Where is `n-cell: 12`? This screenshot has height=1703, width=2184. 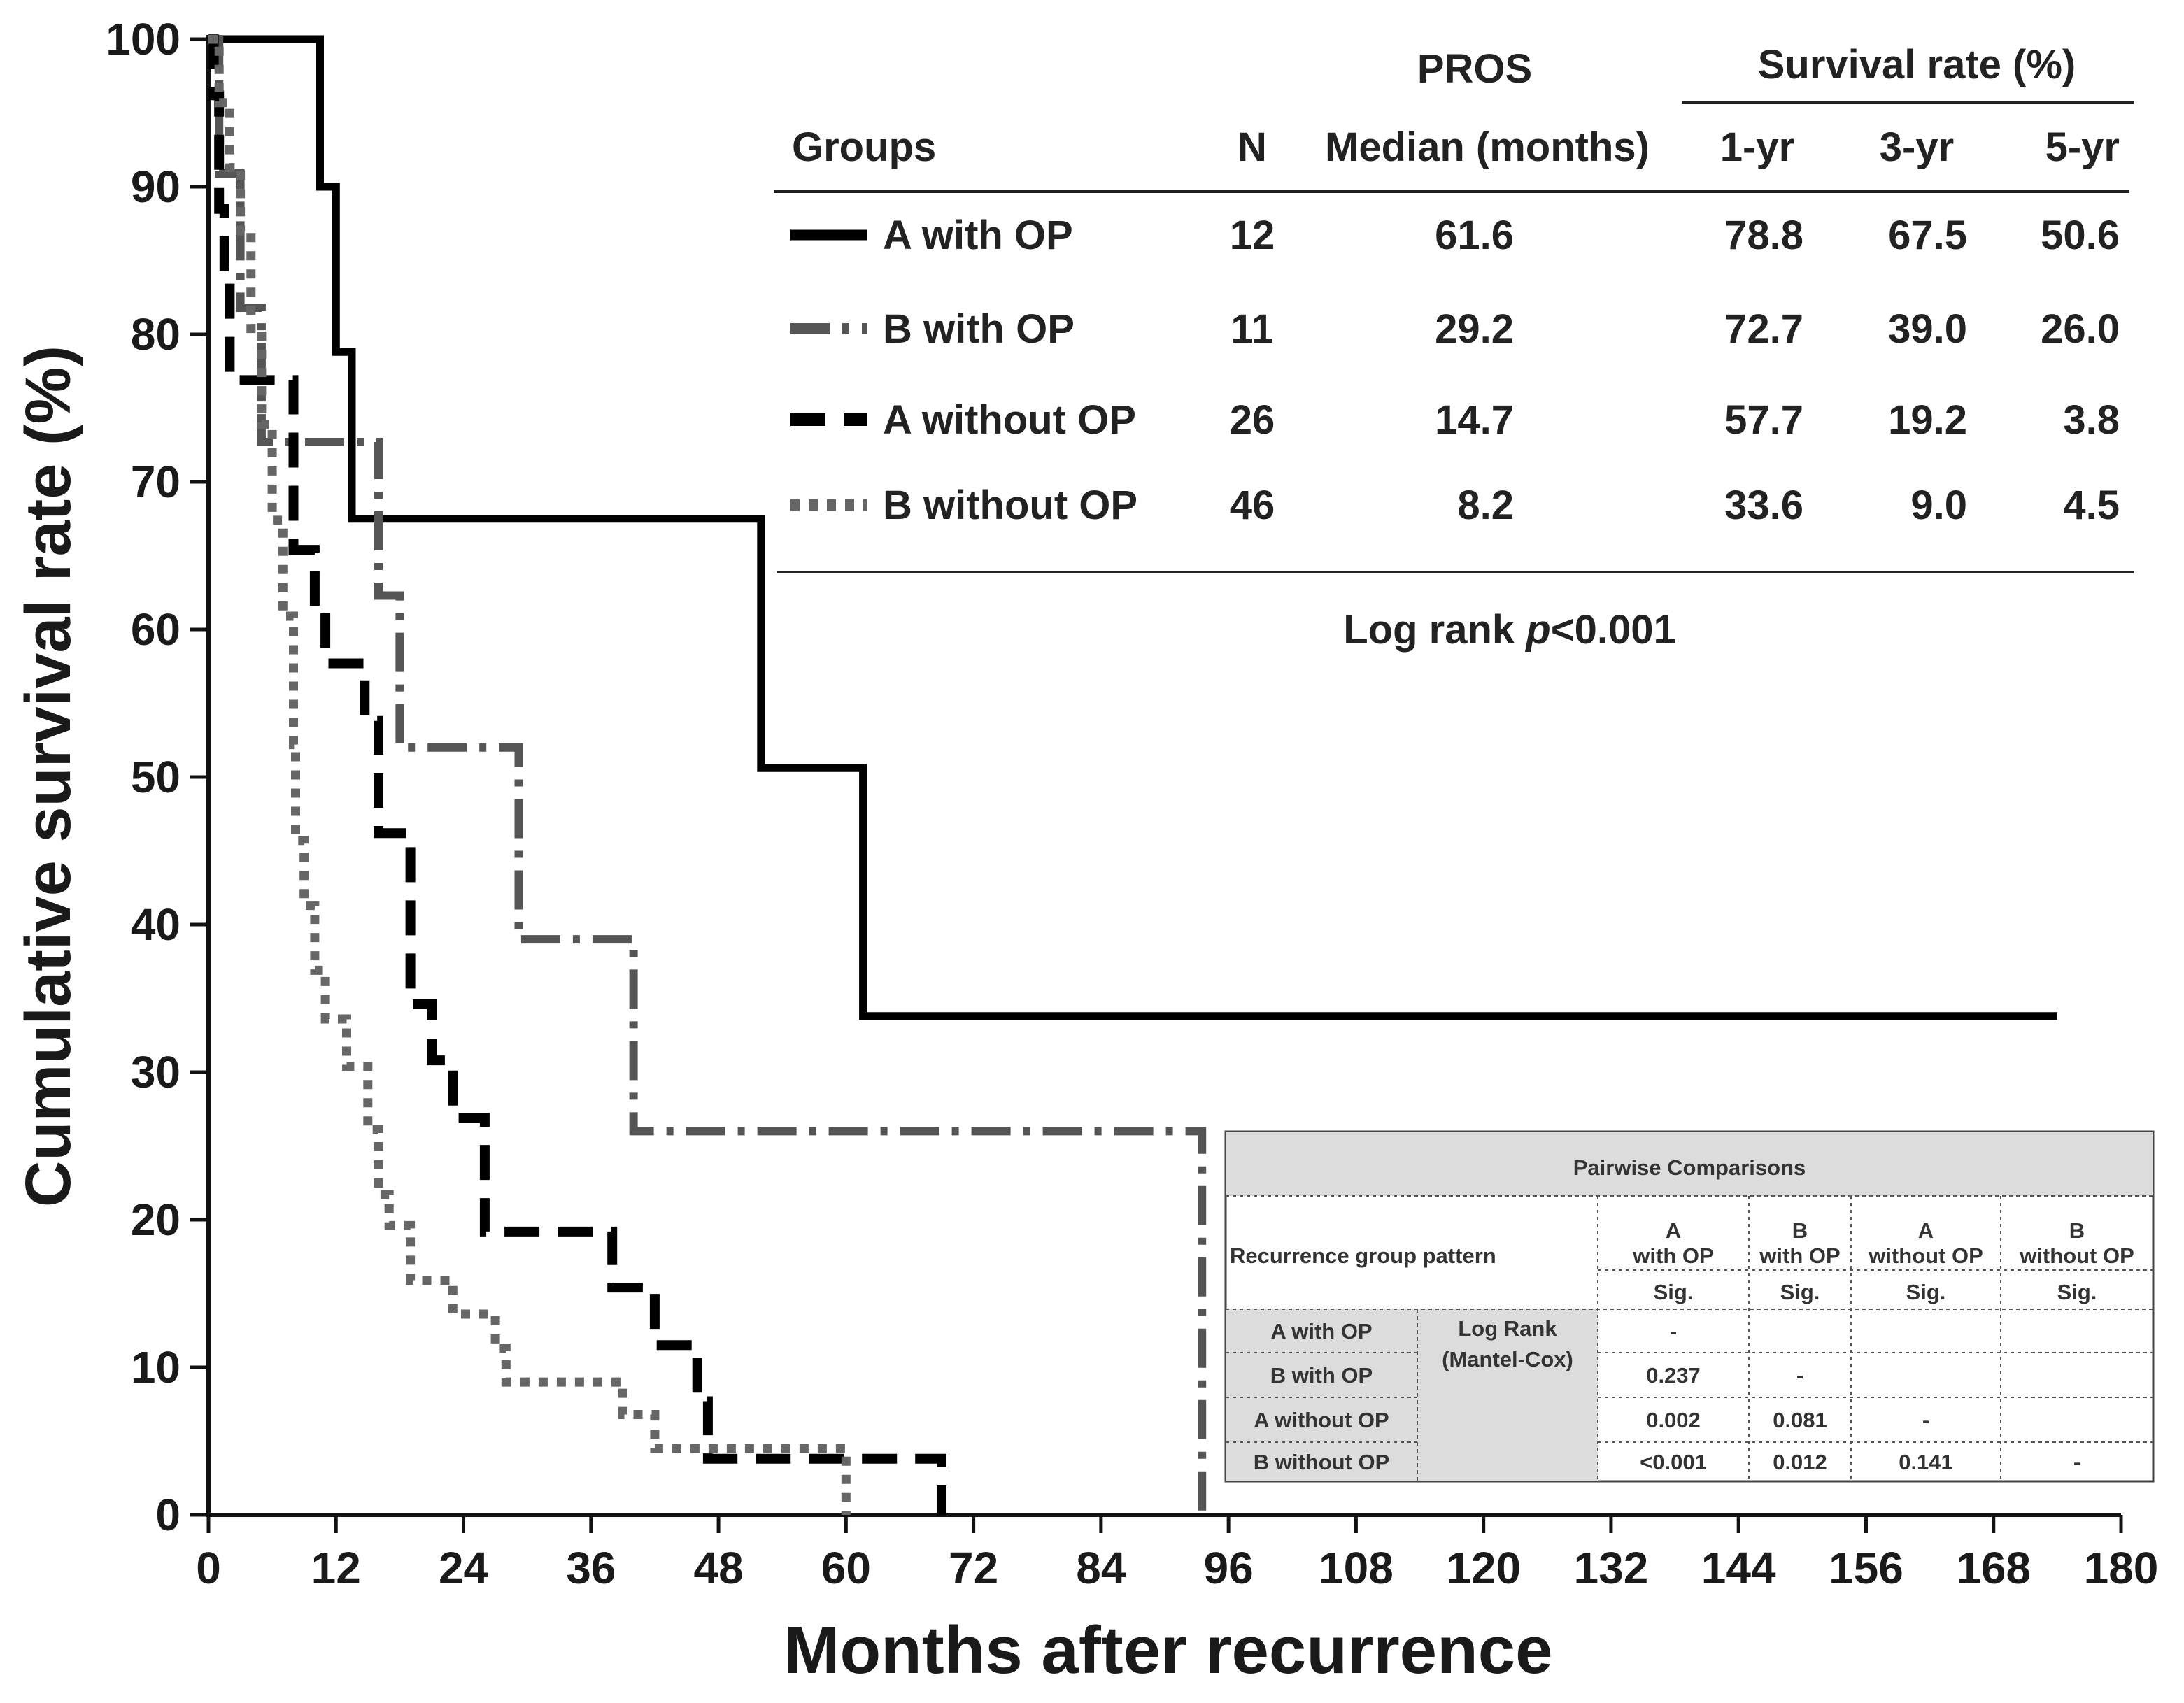
n-cell: 12 is located at coordinates (1252, 235).